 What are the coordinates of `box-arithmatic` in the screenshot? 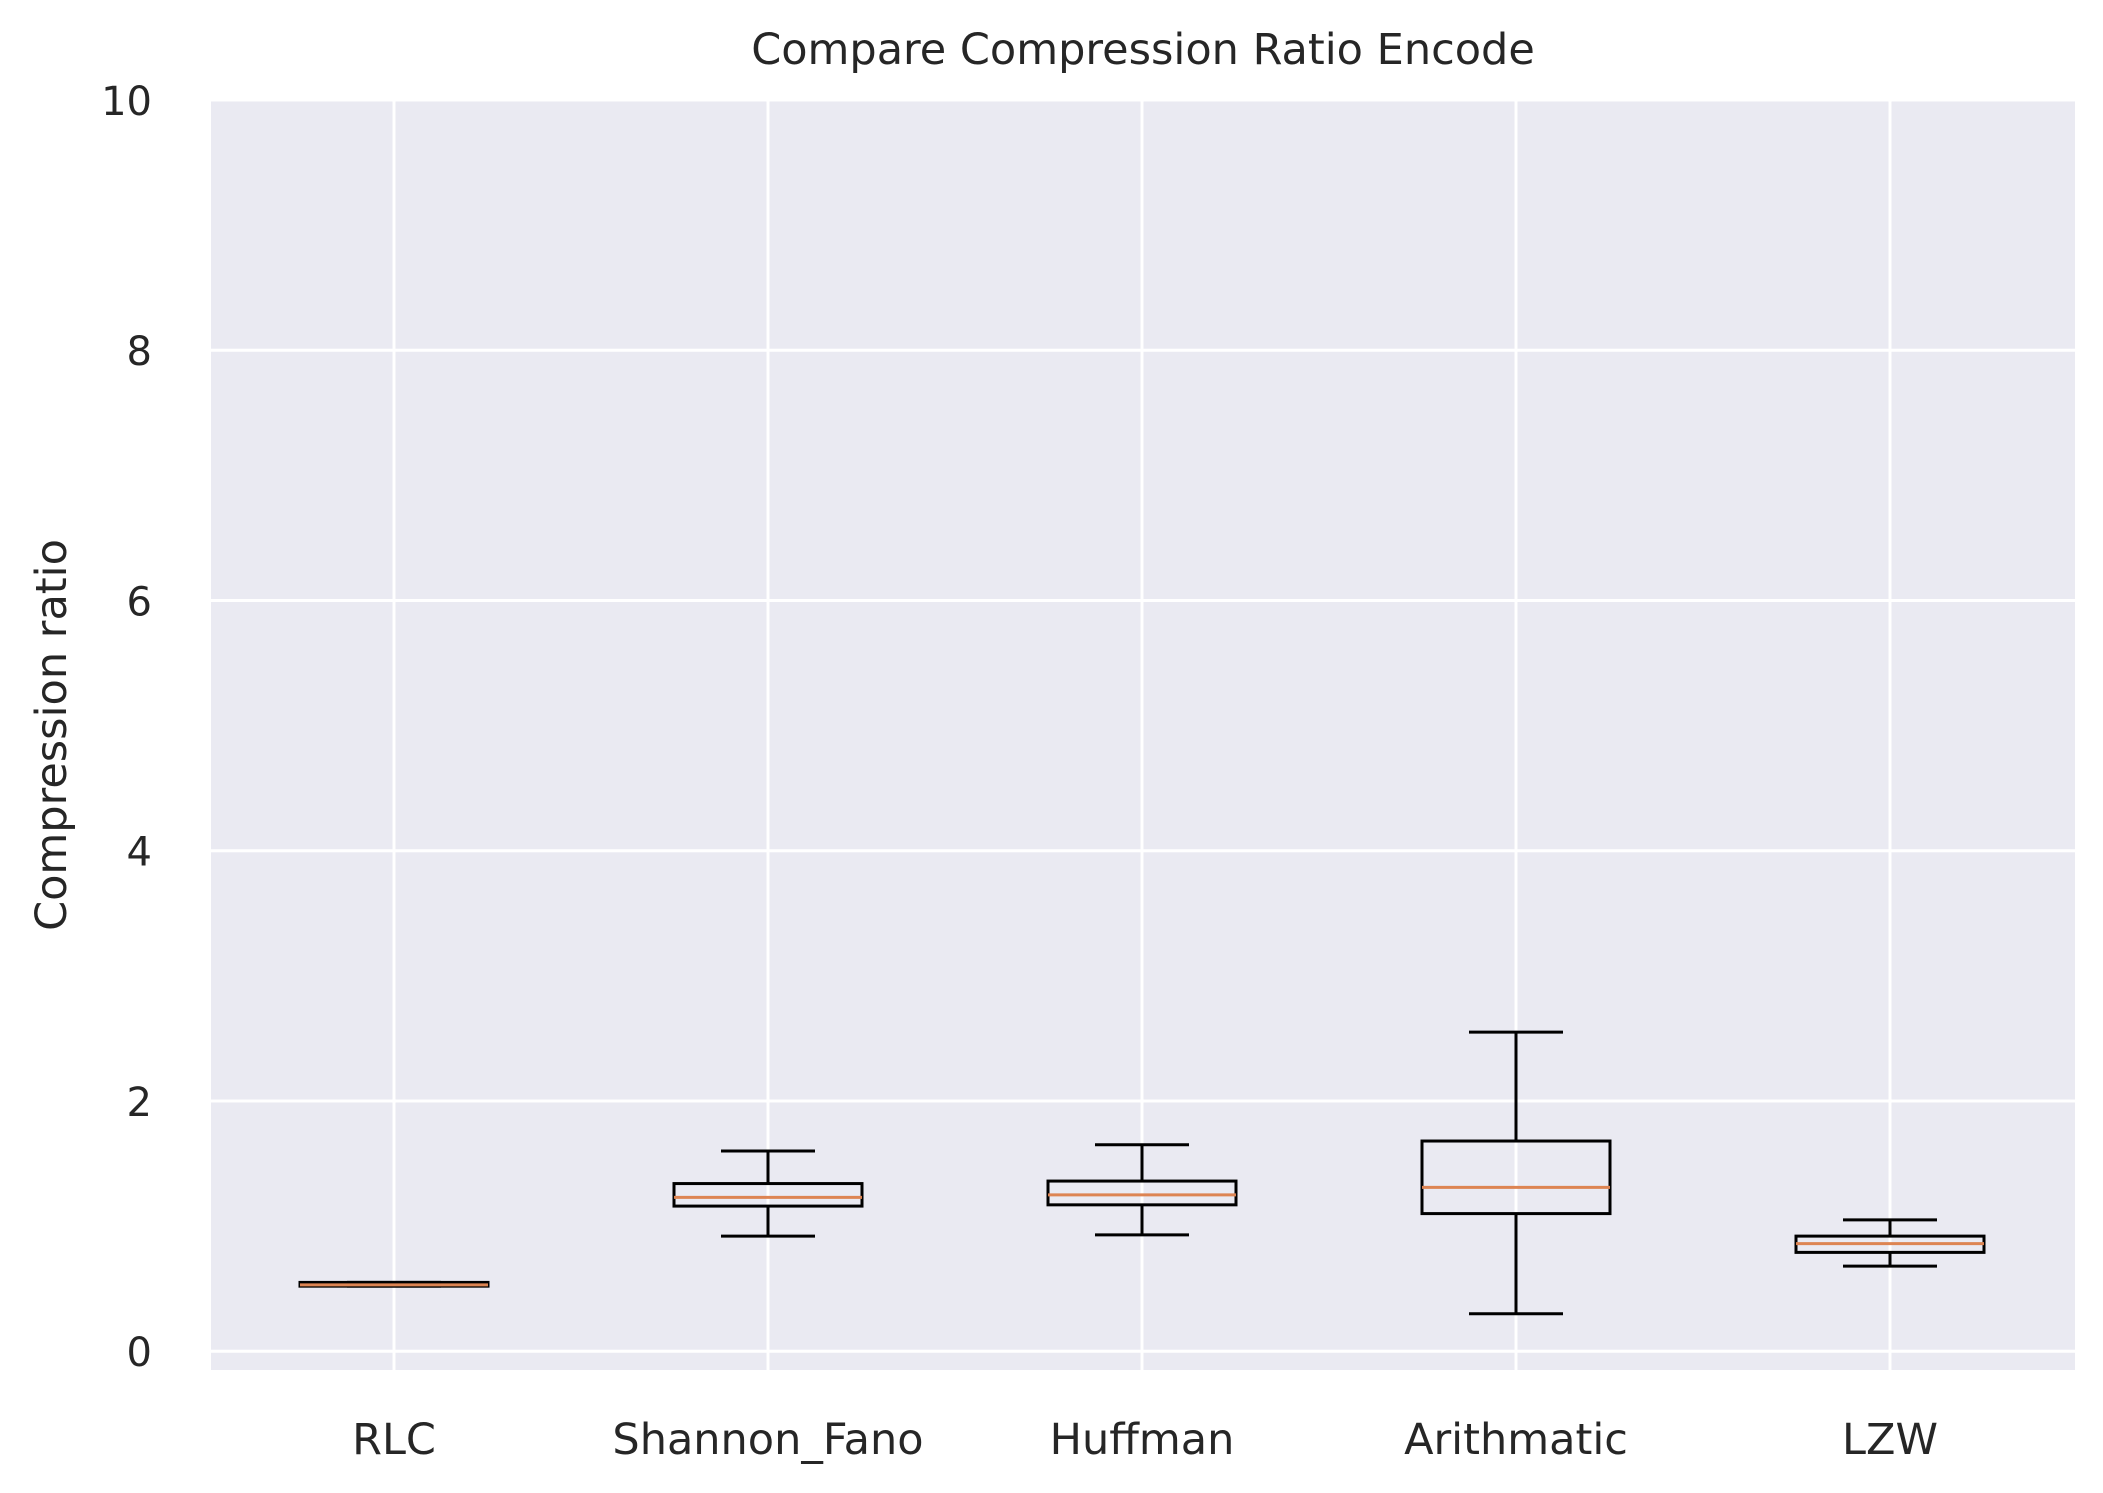 It's located at (1516, 1173).